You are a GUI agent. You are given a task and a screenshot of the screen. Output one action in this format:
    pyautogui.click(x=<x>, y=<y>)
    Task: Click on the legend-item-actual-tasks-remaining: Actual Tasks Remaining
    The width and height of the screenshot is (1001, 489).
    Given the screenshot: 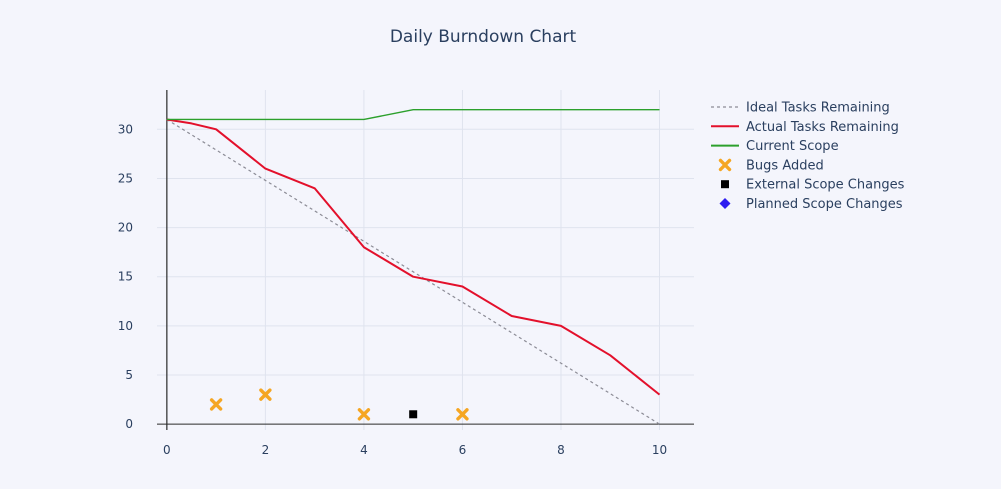 What is the action you would take?
    pyautogui.click(x=805, y=127)
    